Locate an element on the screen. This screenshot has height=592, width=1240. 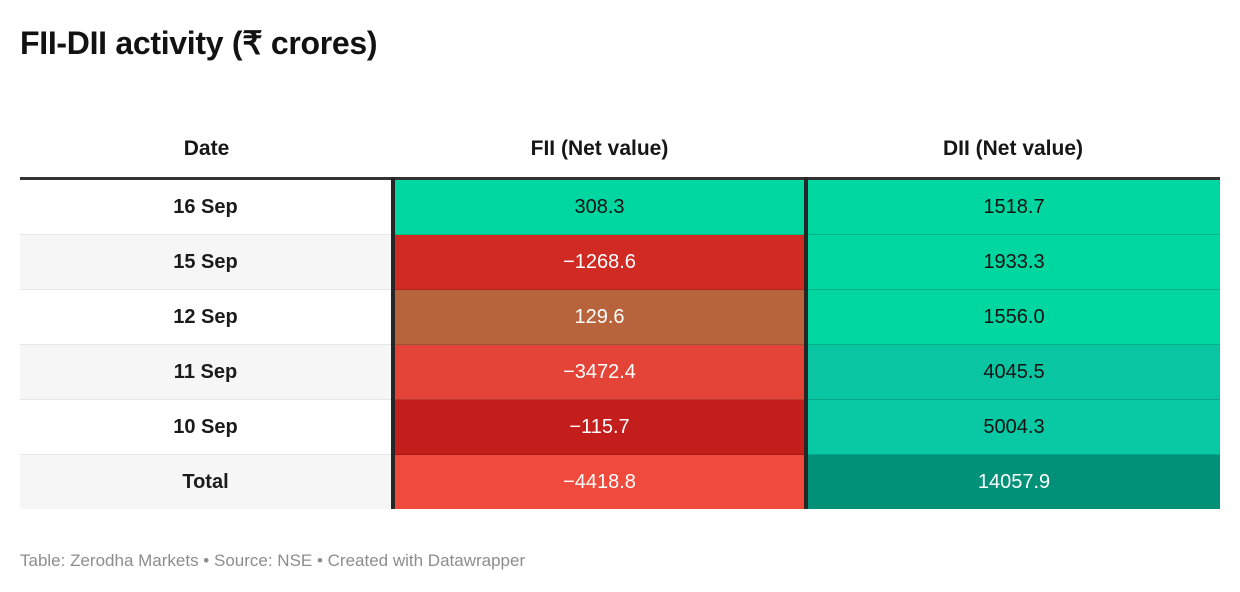
date-cell: 12 Sep is located at coordinates (206, 317).